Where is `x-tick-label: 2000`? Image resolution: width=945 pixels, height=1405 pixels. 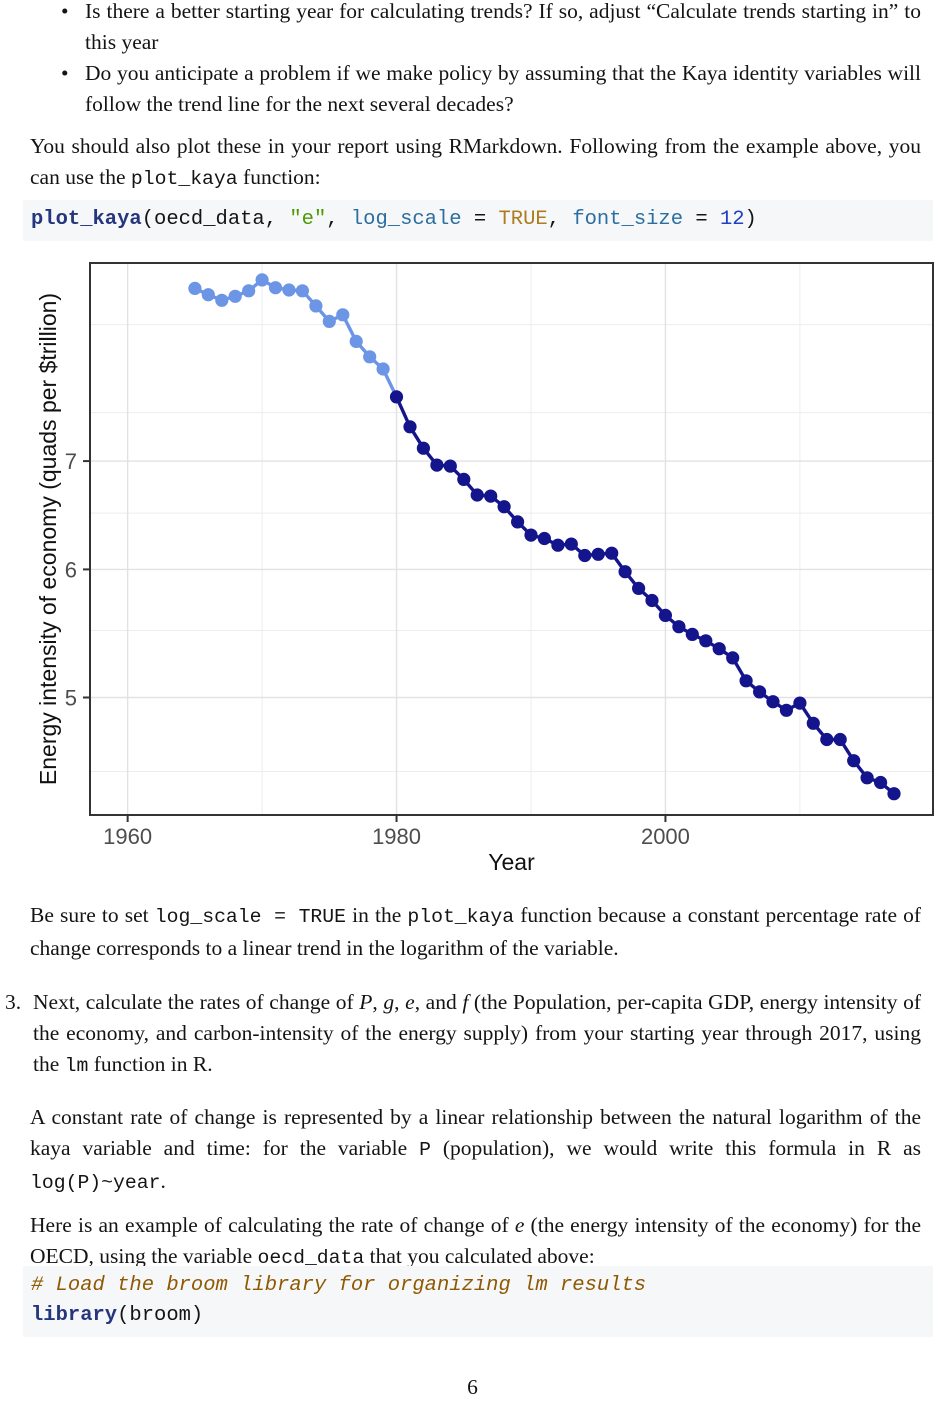
x-tick-label: 2000 is located at coordinates (665, 836).